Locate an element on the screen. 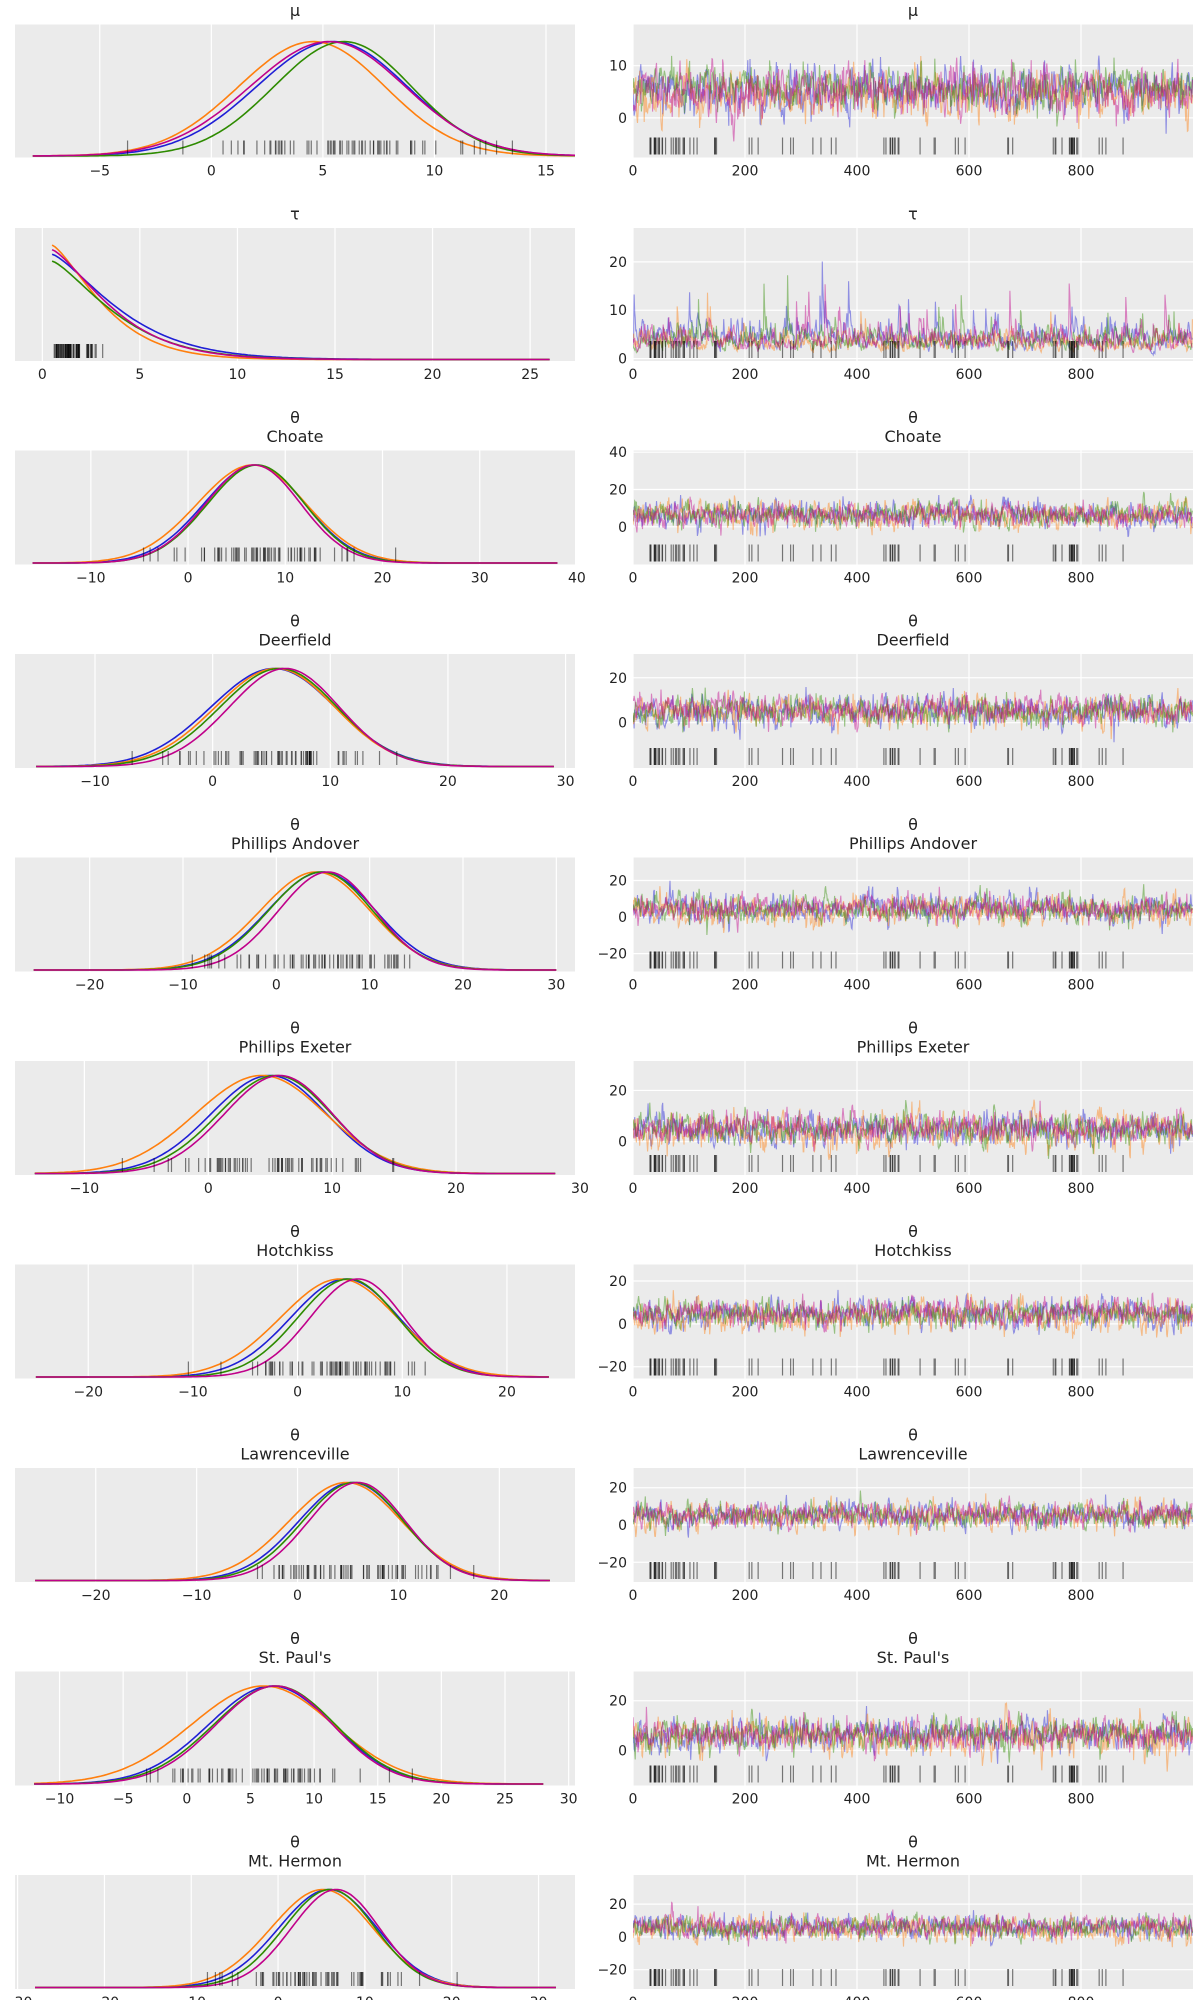 Image resolution: width=1200 pixels, height=2000 pixels. trace-panel-background is located at coordinates (913, 91).